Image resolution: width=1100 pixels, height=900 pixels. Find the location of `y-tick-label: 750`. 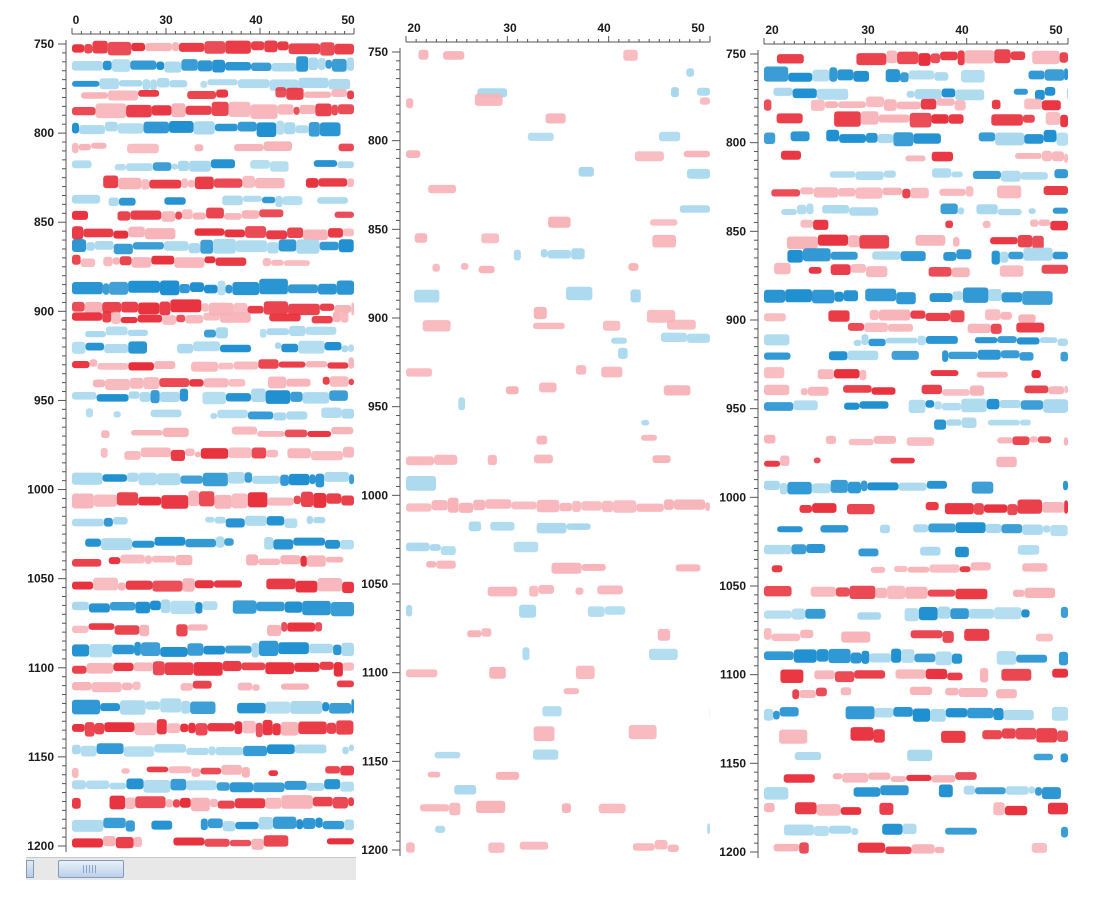

y-tick-label: 750 is located at coordinates (736, 54).